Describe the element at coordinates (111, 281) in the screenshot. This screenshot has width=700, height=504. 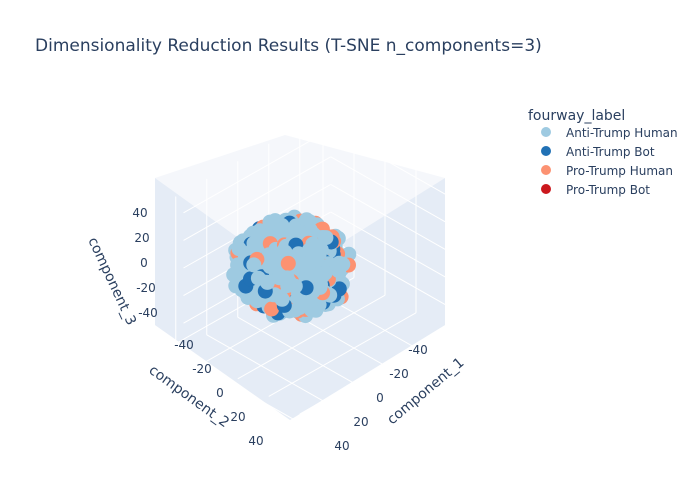
I see `z-axis-title: component_3` at that location.